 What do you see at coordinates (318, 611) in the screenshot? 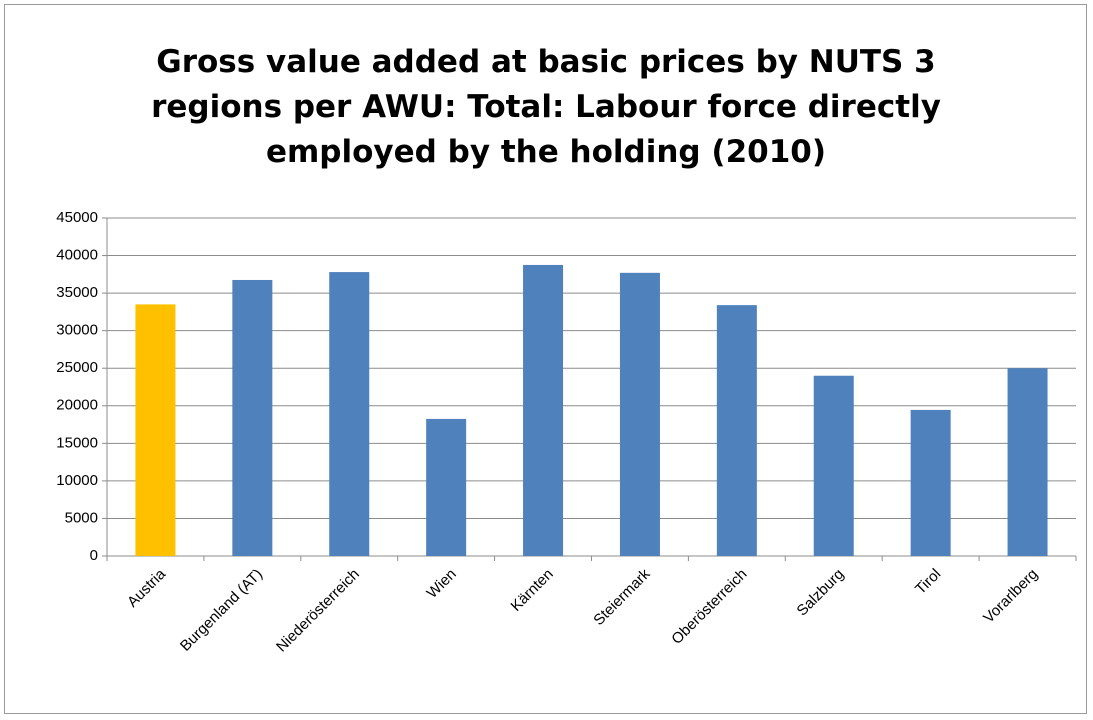
I see `x-tick-label: Niederösterreich` at bounding box center [318, 611].